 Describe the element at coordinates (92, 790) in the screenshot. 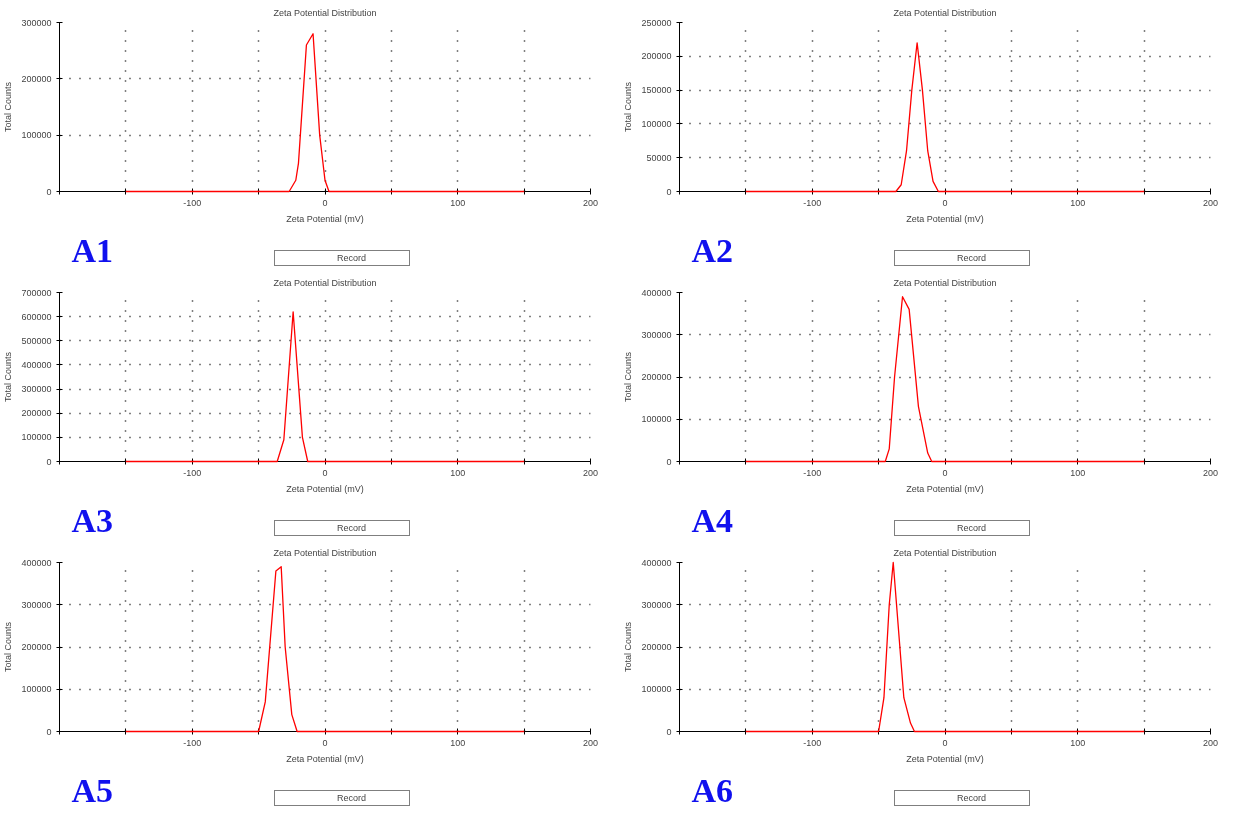

I see `text: A5` at that location.